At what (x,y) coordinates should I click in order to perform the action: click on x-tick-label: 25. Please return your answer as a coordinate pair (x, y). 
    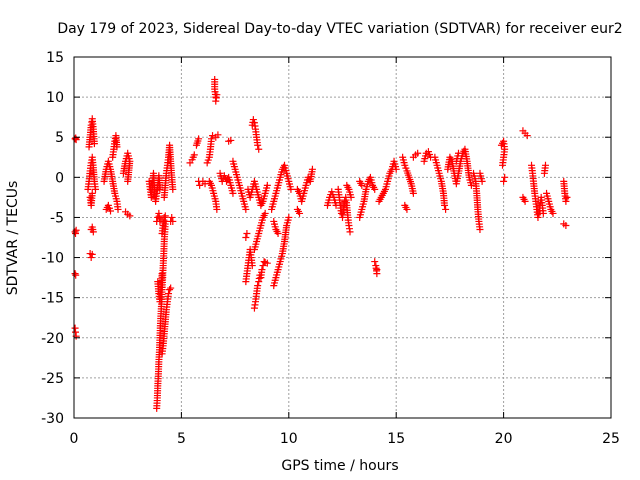
    Looking at the image, I should click on (611, 439).